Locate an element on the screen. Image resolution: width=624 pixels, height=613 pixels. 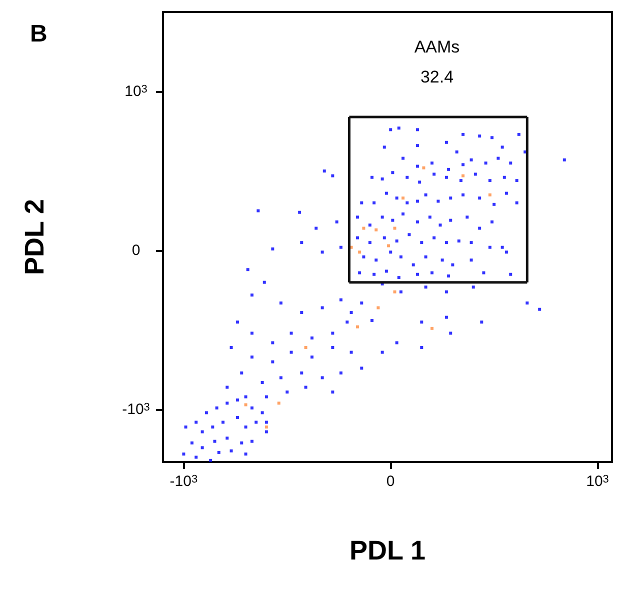
annotation: AAMs is located at coordinates (437, 47).